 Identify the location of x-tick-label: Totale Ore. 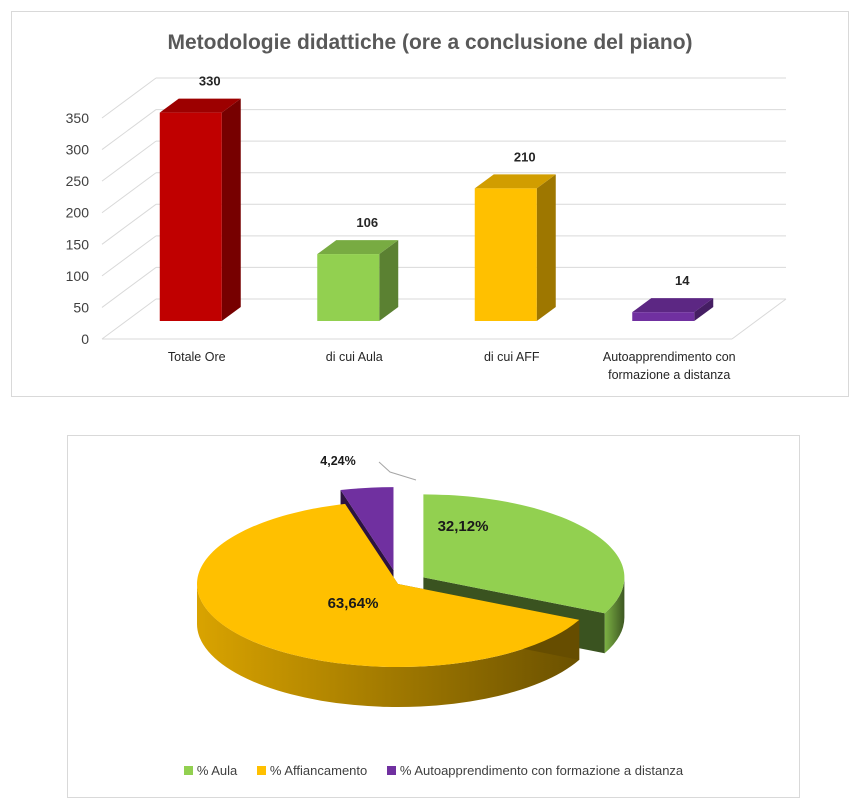
(197, 357).